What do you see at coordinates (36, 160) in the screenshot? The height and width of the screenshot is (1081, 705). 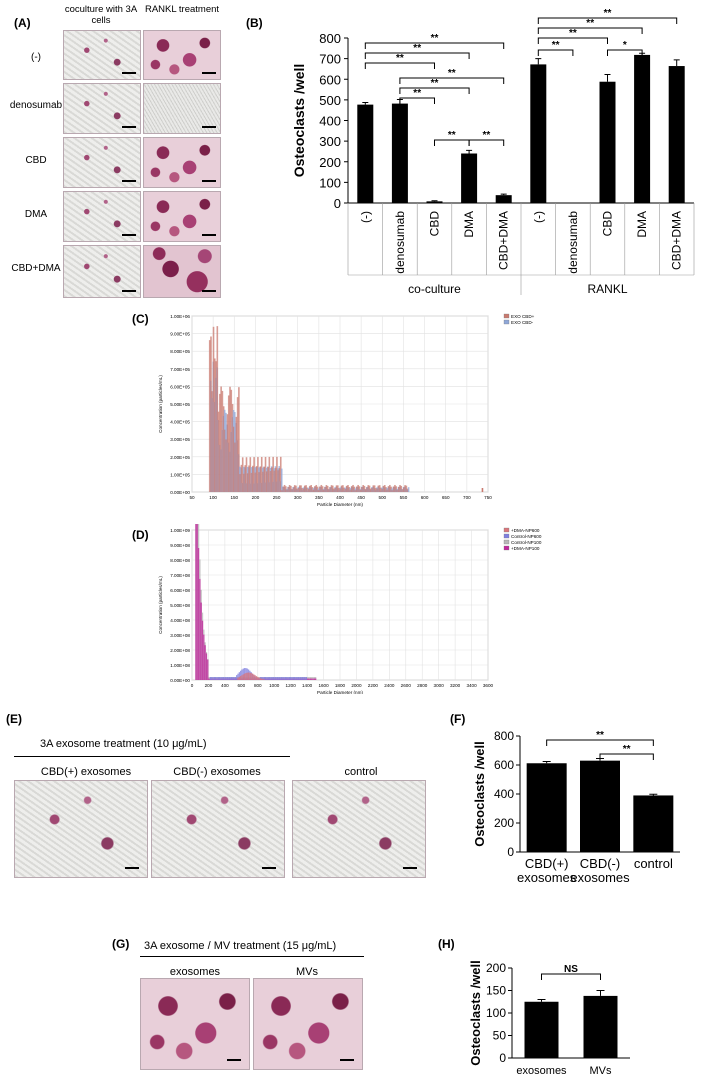 I see `row-label-cbd: CBD` at bounding box center [36, 160].